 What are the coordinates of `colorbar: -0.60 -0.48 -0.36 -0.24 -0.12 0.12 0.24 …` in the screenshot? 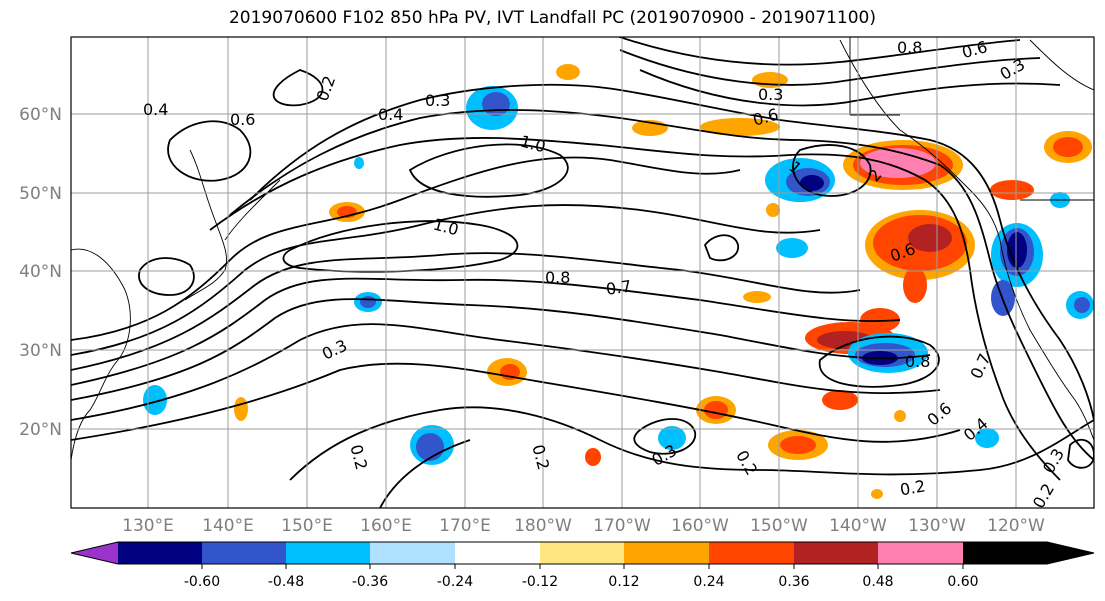 It's located at (582, 565).